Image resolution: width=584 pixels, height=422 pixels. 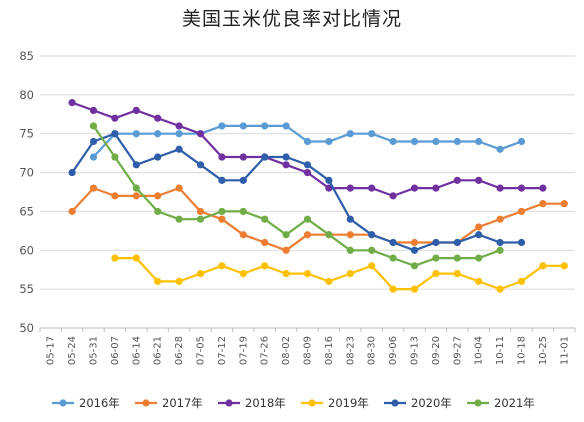 I want to click on x-tick-label: 07-26, so click(x=265, y=350).